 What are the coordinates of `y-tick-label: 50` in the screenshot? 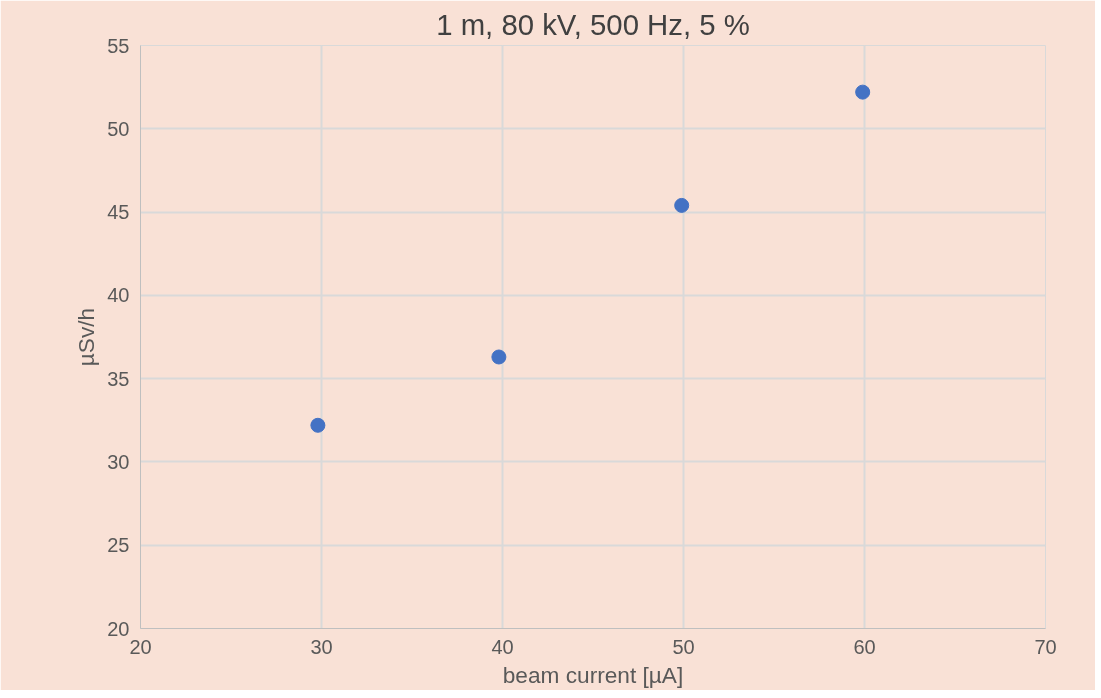 It's located at (118, 128).